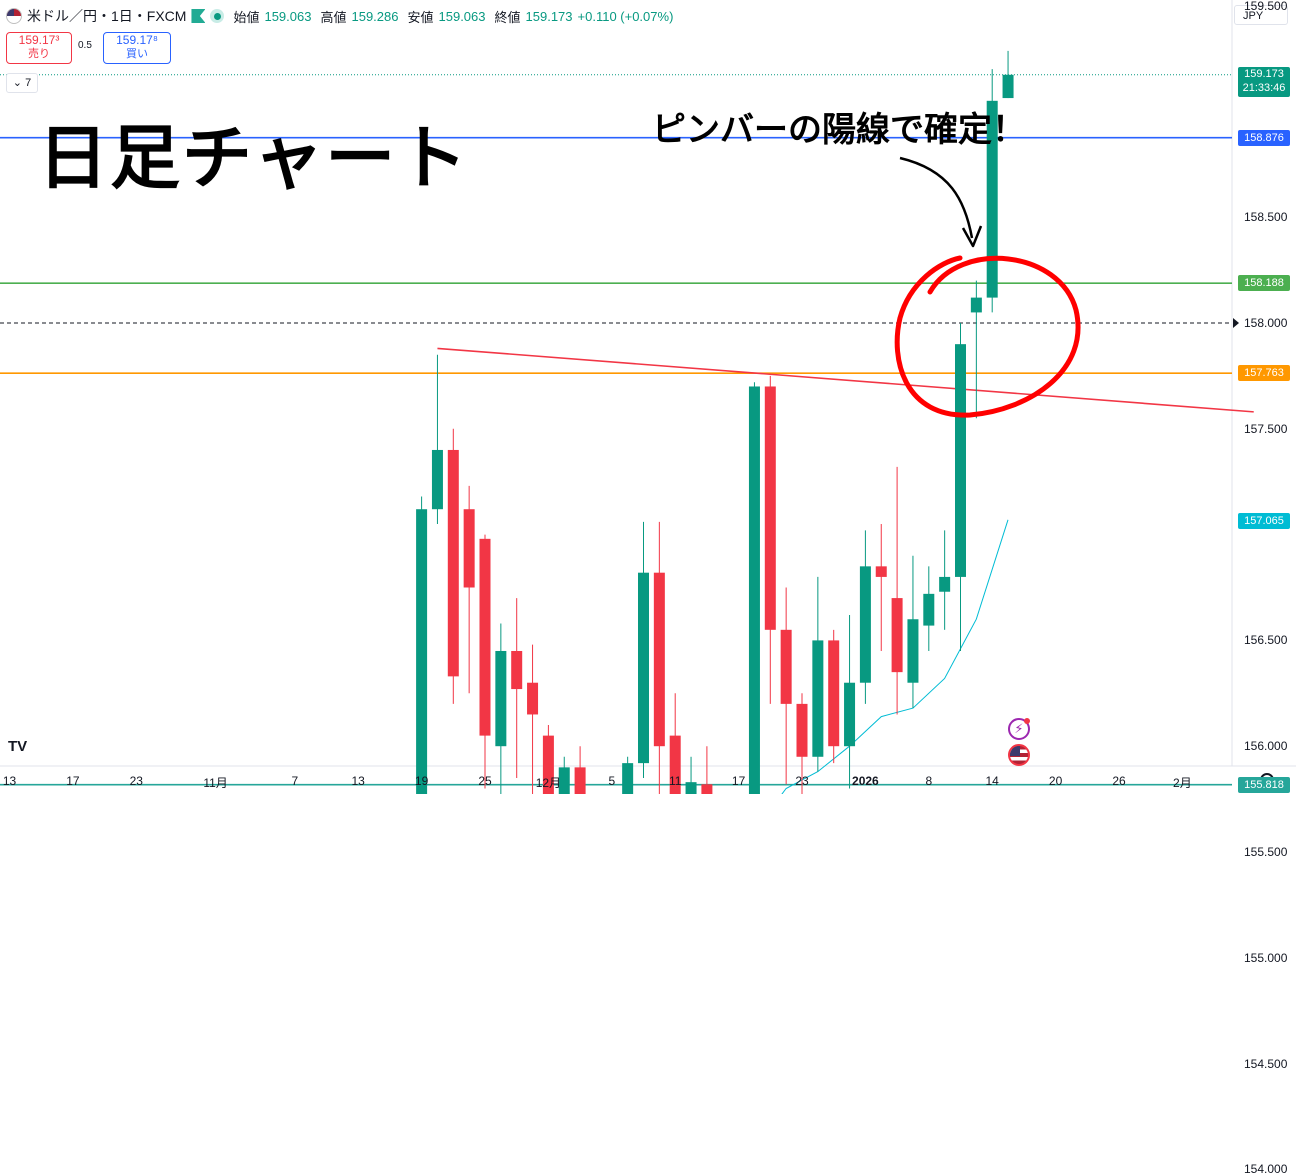 The height and width of the screenshot is (1176, 1296). I want to click on buy-button: 159.17⁸ 買い, so click(137, 48).